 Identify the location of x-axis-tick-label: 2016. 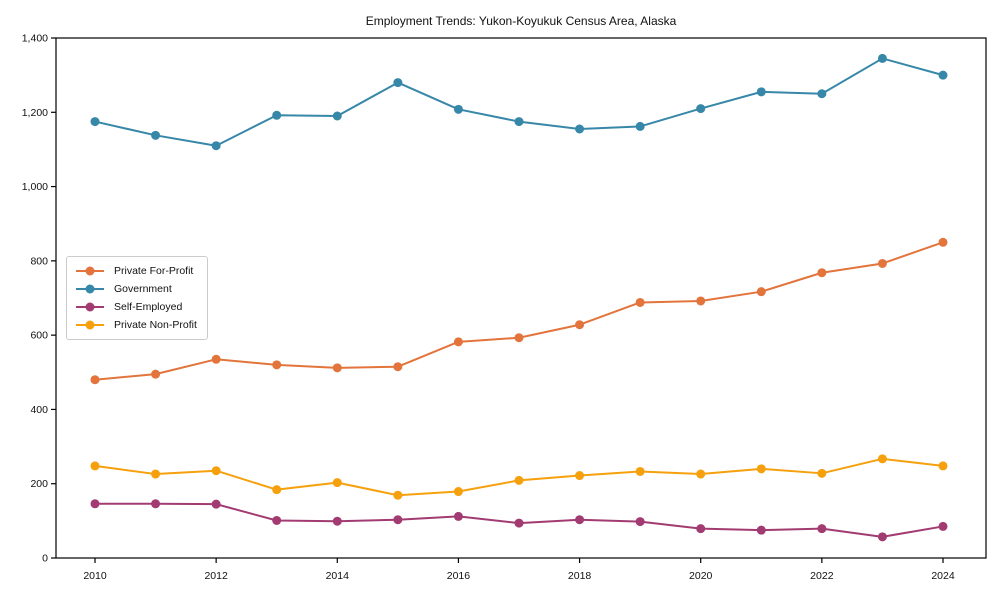
(459, 576).